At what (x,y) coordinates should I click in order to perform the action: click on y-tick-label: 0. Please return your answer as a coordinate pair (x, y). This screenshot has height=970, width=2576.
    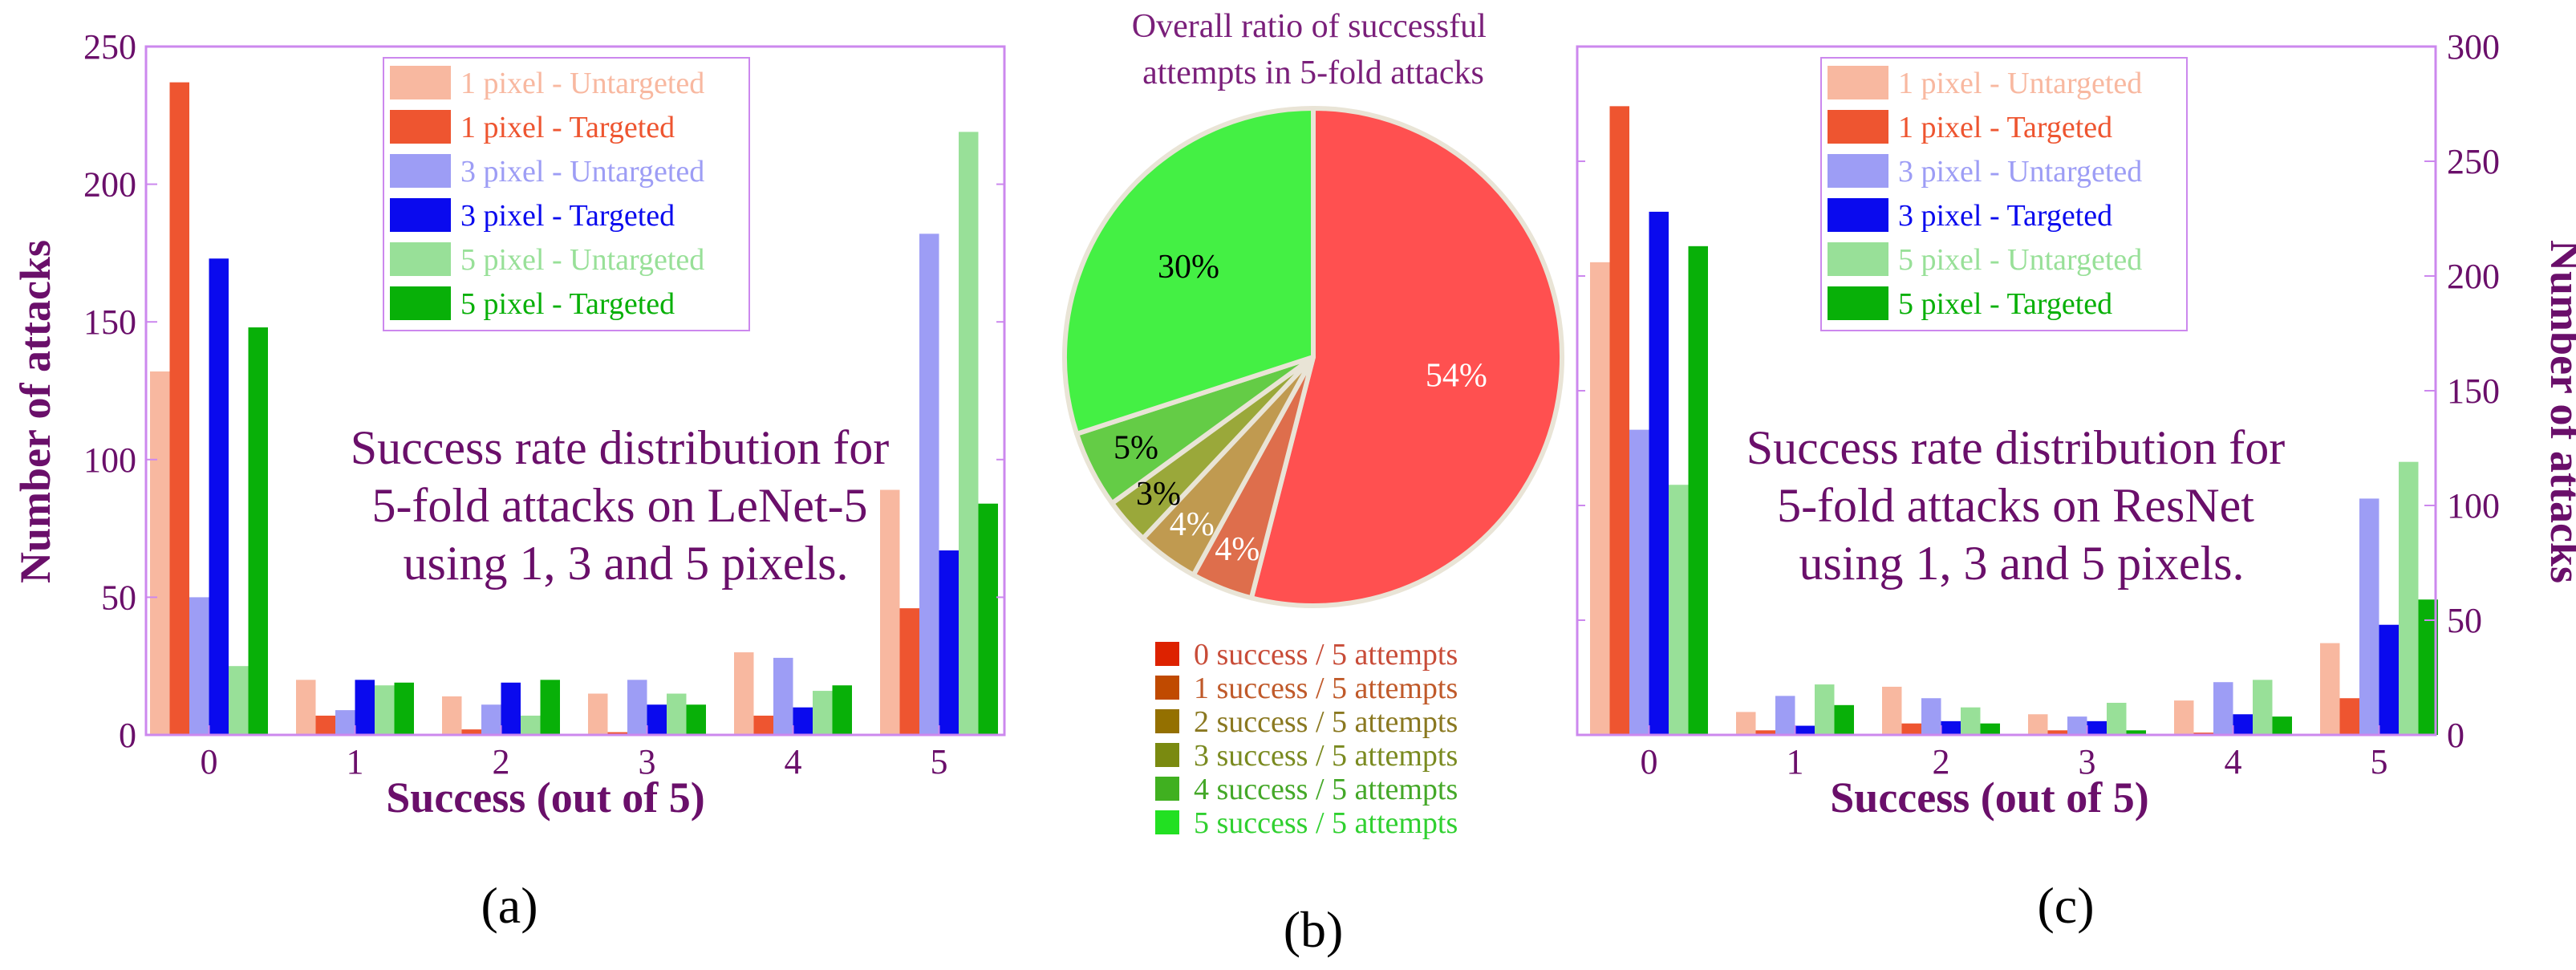
    Looking at the image, I should click on (2455, 735).